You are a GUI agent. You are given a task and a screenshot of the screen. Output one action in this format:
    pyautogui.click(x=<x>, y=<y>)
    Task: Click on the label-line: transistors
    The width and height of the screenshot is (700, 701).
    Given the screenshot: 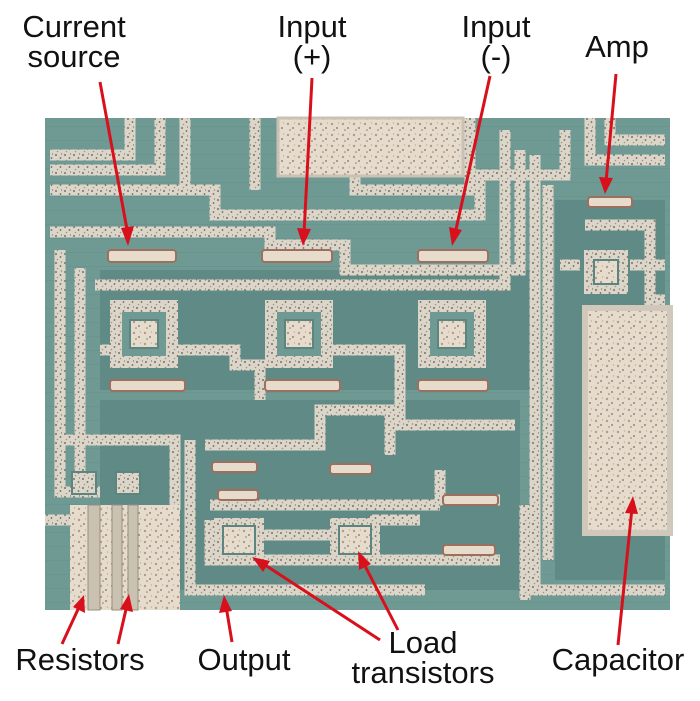 What is the action you would take?
    pyautogui.click(x=423, y=672)
    